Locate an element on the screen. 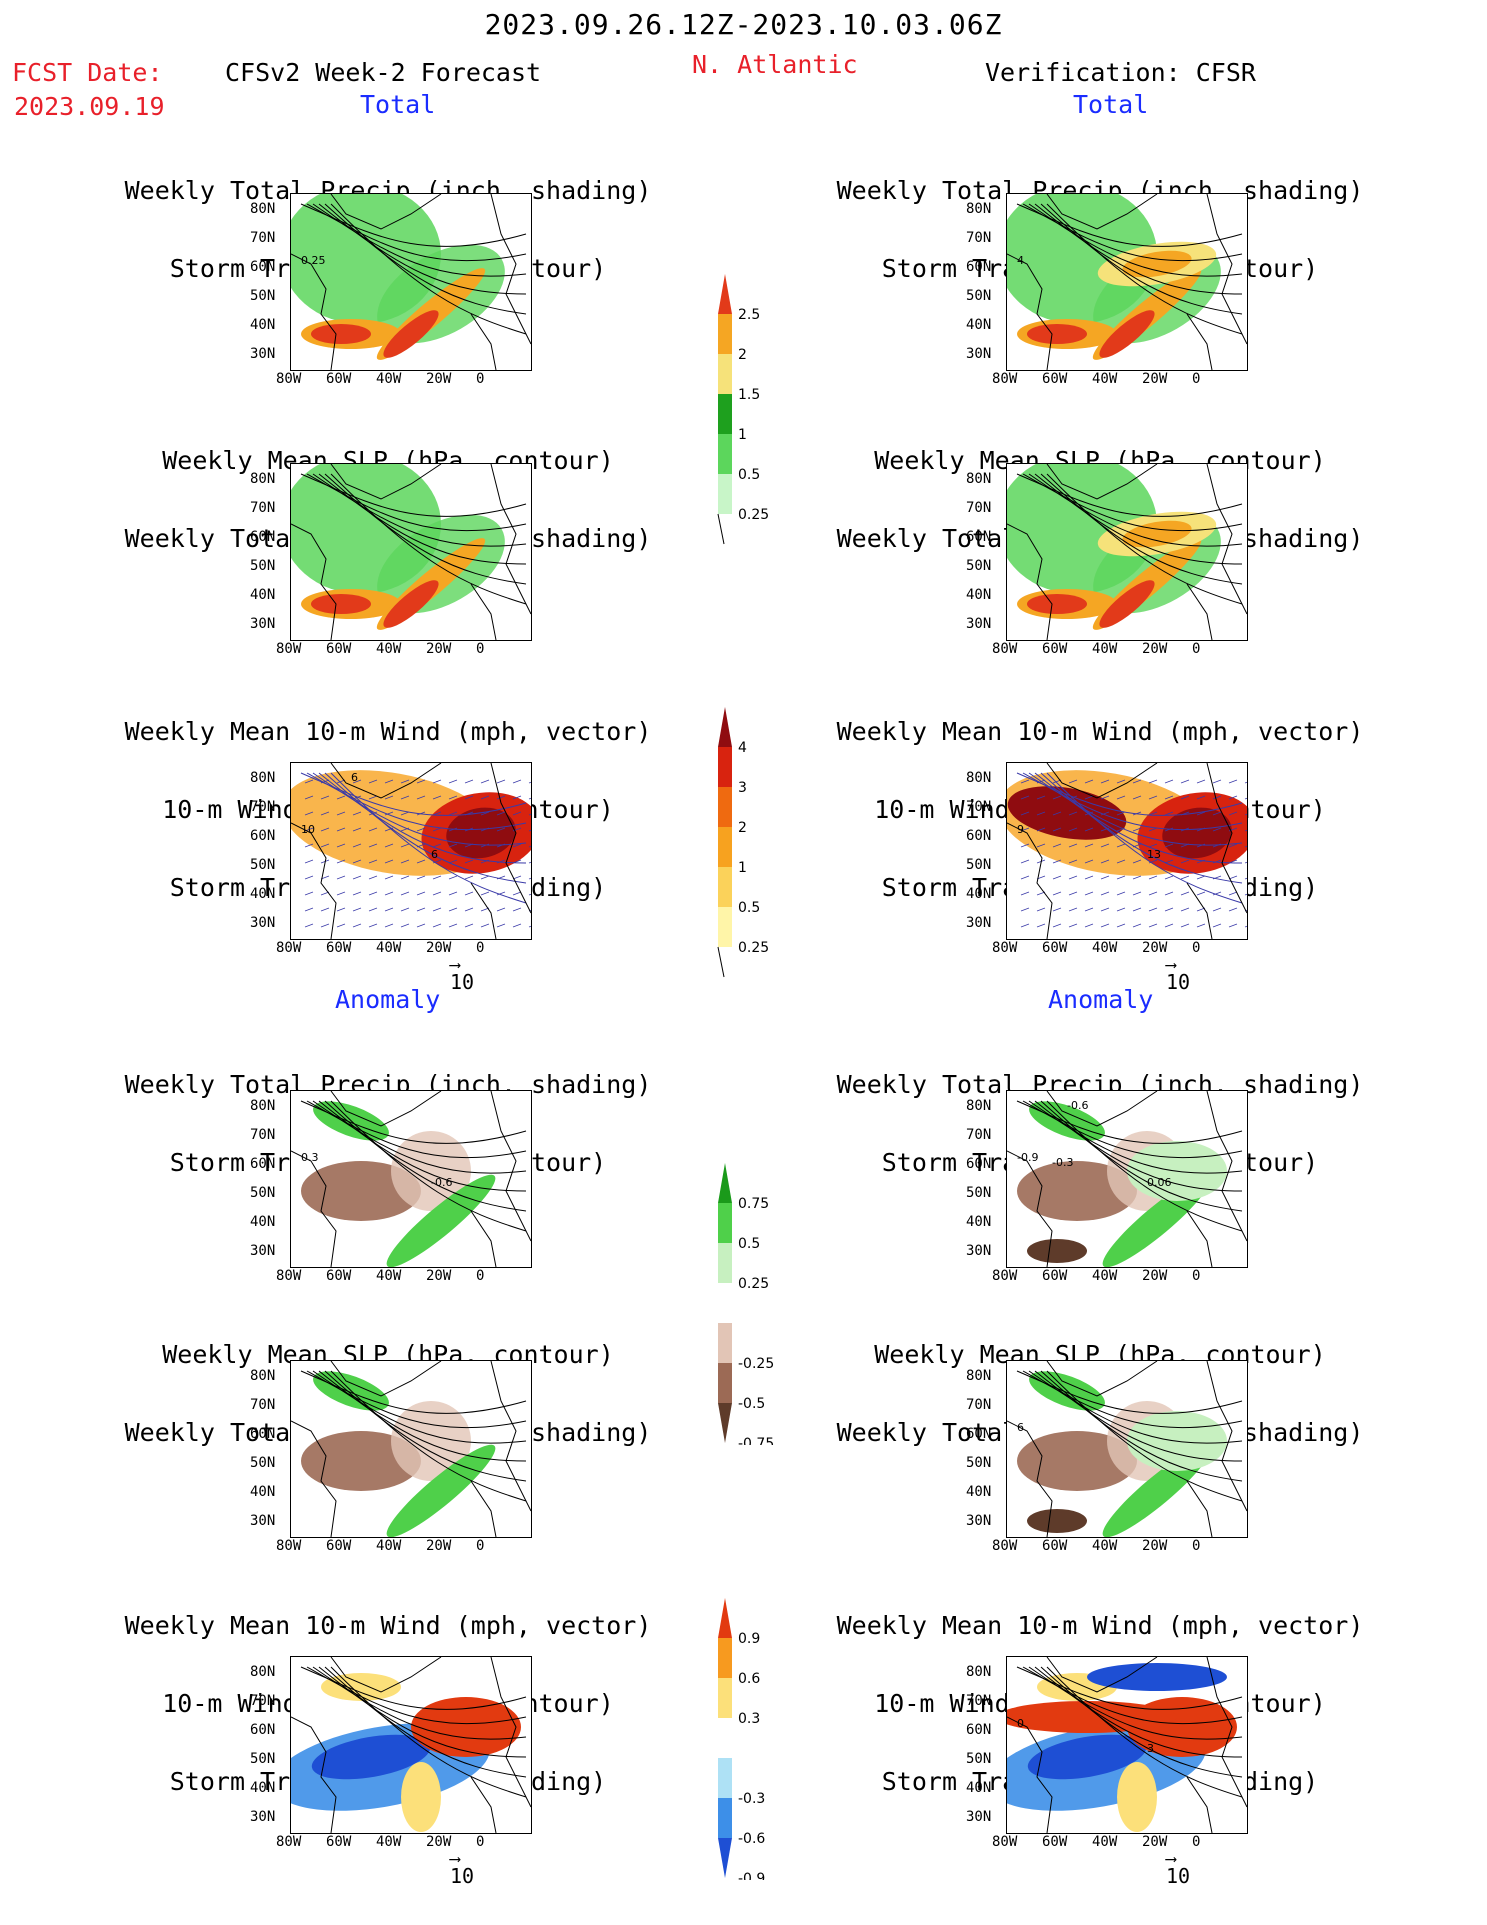  colorbar-tick-label: 0.6 is located at coordinates (749, 1679).